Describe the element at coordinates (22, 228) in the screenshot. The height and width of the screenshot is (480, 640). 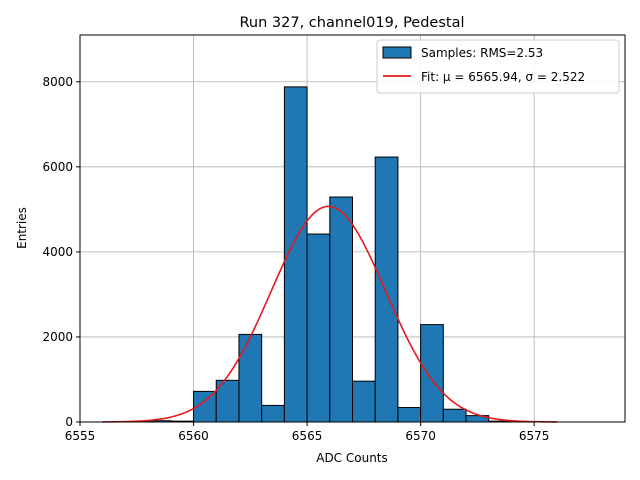
I see `y-axis-label: Entries` at that location.